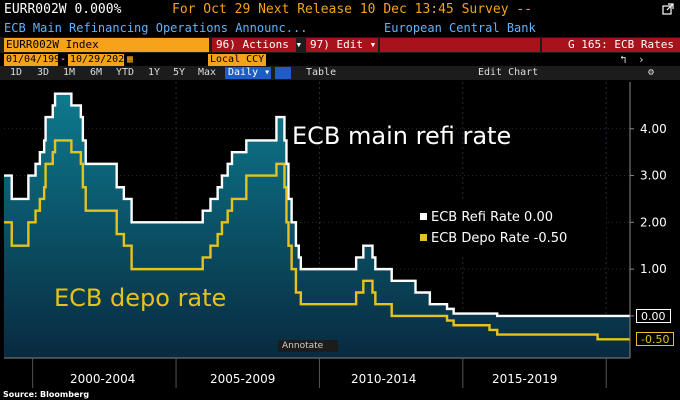 Image resolution: width=680 pixels, height=400 pixels. Describe the element at coordinates (492, 217) in the screenshot. I see `legend-label-refi: ECB Refi Rate 0.00` at that location.